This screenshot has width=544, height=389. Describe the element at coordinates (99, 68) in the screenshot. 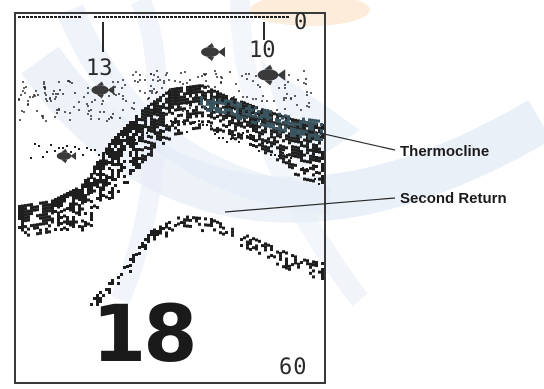

I see `fish-depth-label: 13` at that location.